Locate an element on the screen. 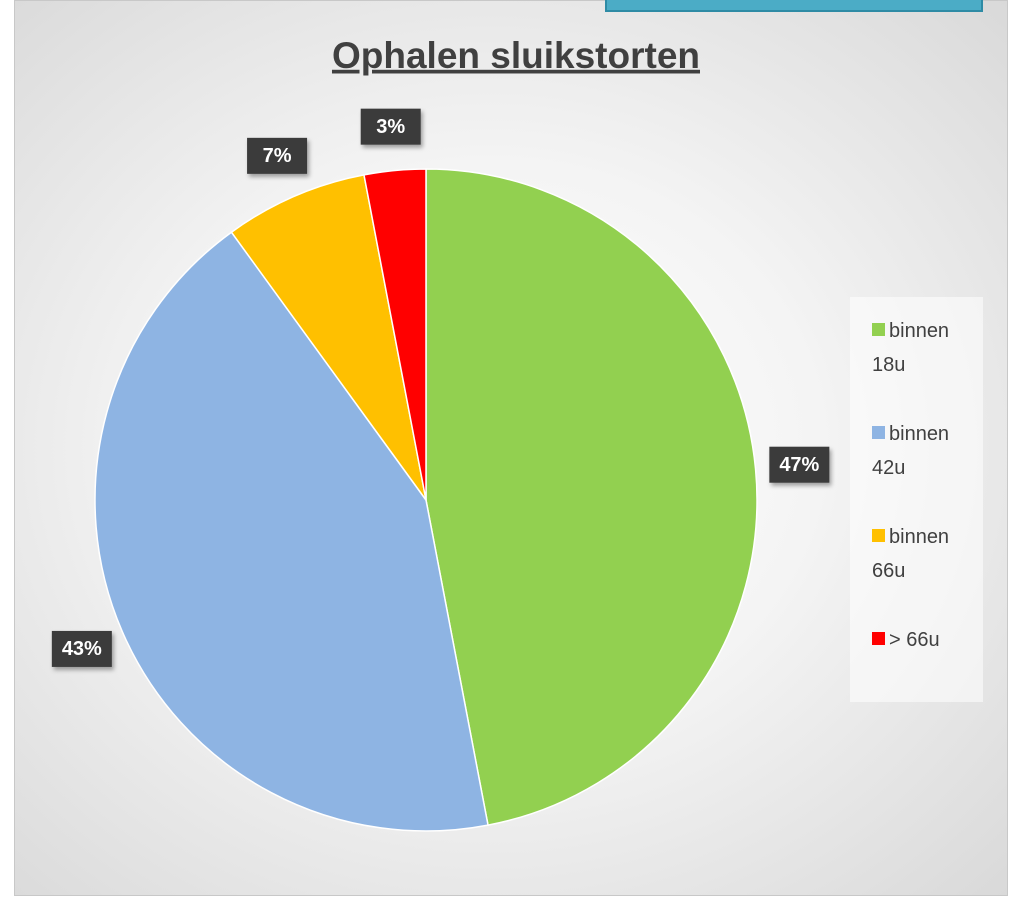 The width and height of the screenshot is (1022, 909). data-label: 3% is located at coordinates (390, 126).